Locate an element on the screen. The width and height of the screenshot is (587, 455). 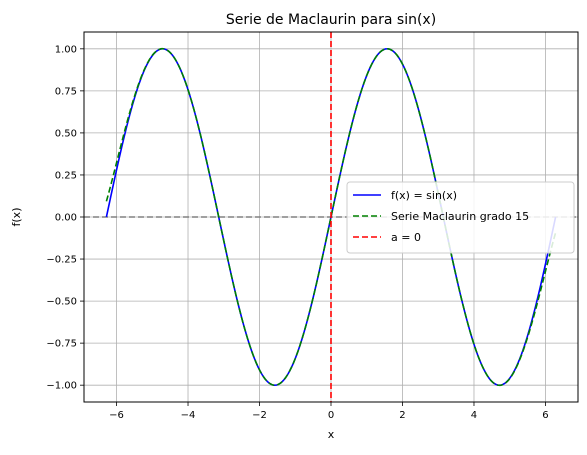
x-tick-label: 4 is located at coordinates (474, 415).